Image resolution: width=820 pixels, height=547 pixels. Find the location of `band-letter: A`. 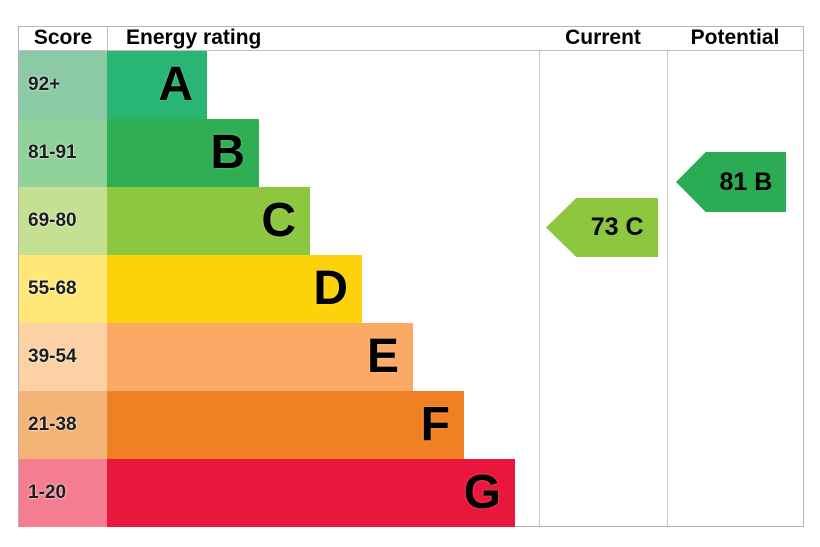

band-letter: A is located at coordinates (175, 84).